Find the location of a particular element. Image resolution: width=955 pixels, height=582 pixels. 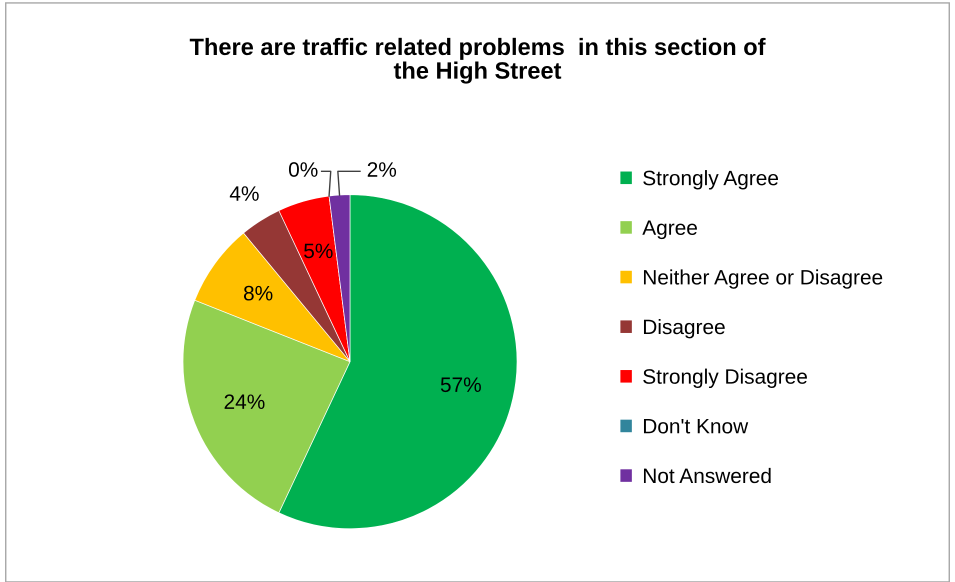

data-label: 57% is located at coordinates (460, 384).